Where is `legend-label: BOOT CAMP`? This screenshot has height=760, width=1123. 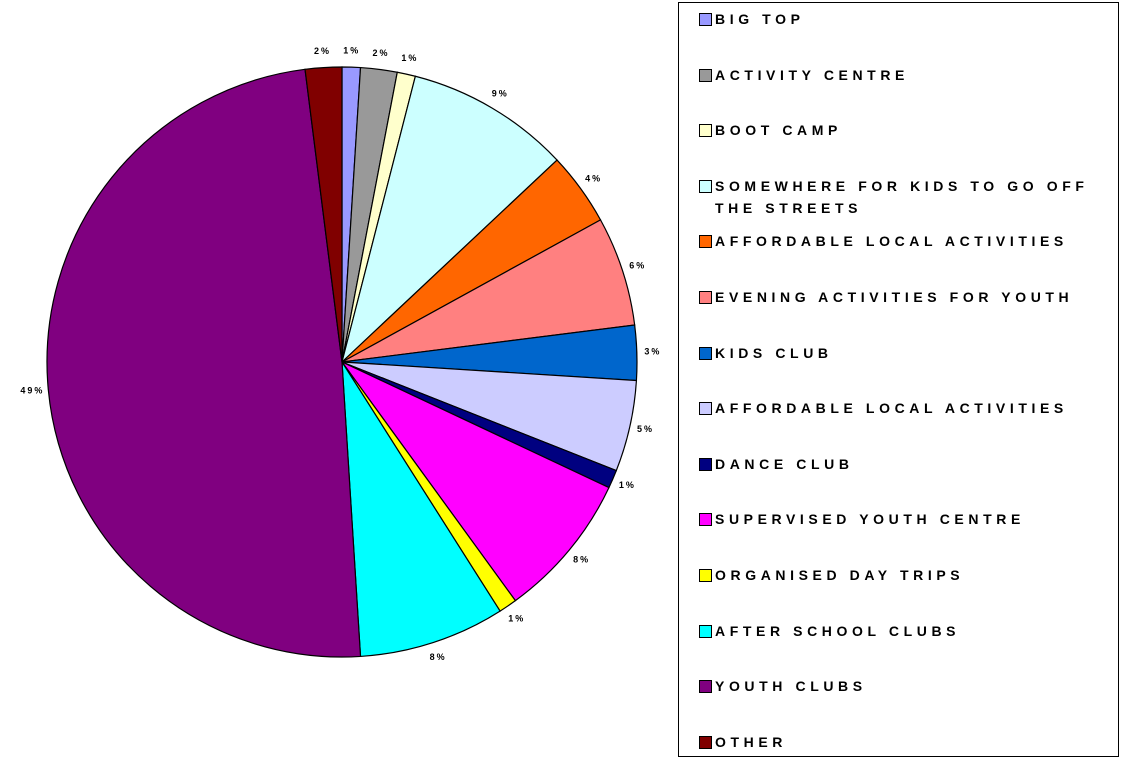 legend-label: BOOT CAMP is located at coordinates (778, 130).